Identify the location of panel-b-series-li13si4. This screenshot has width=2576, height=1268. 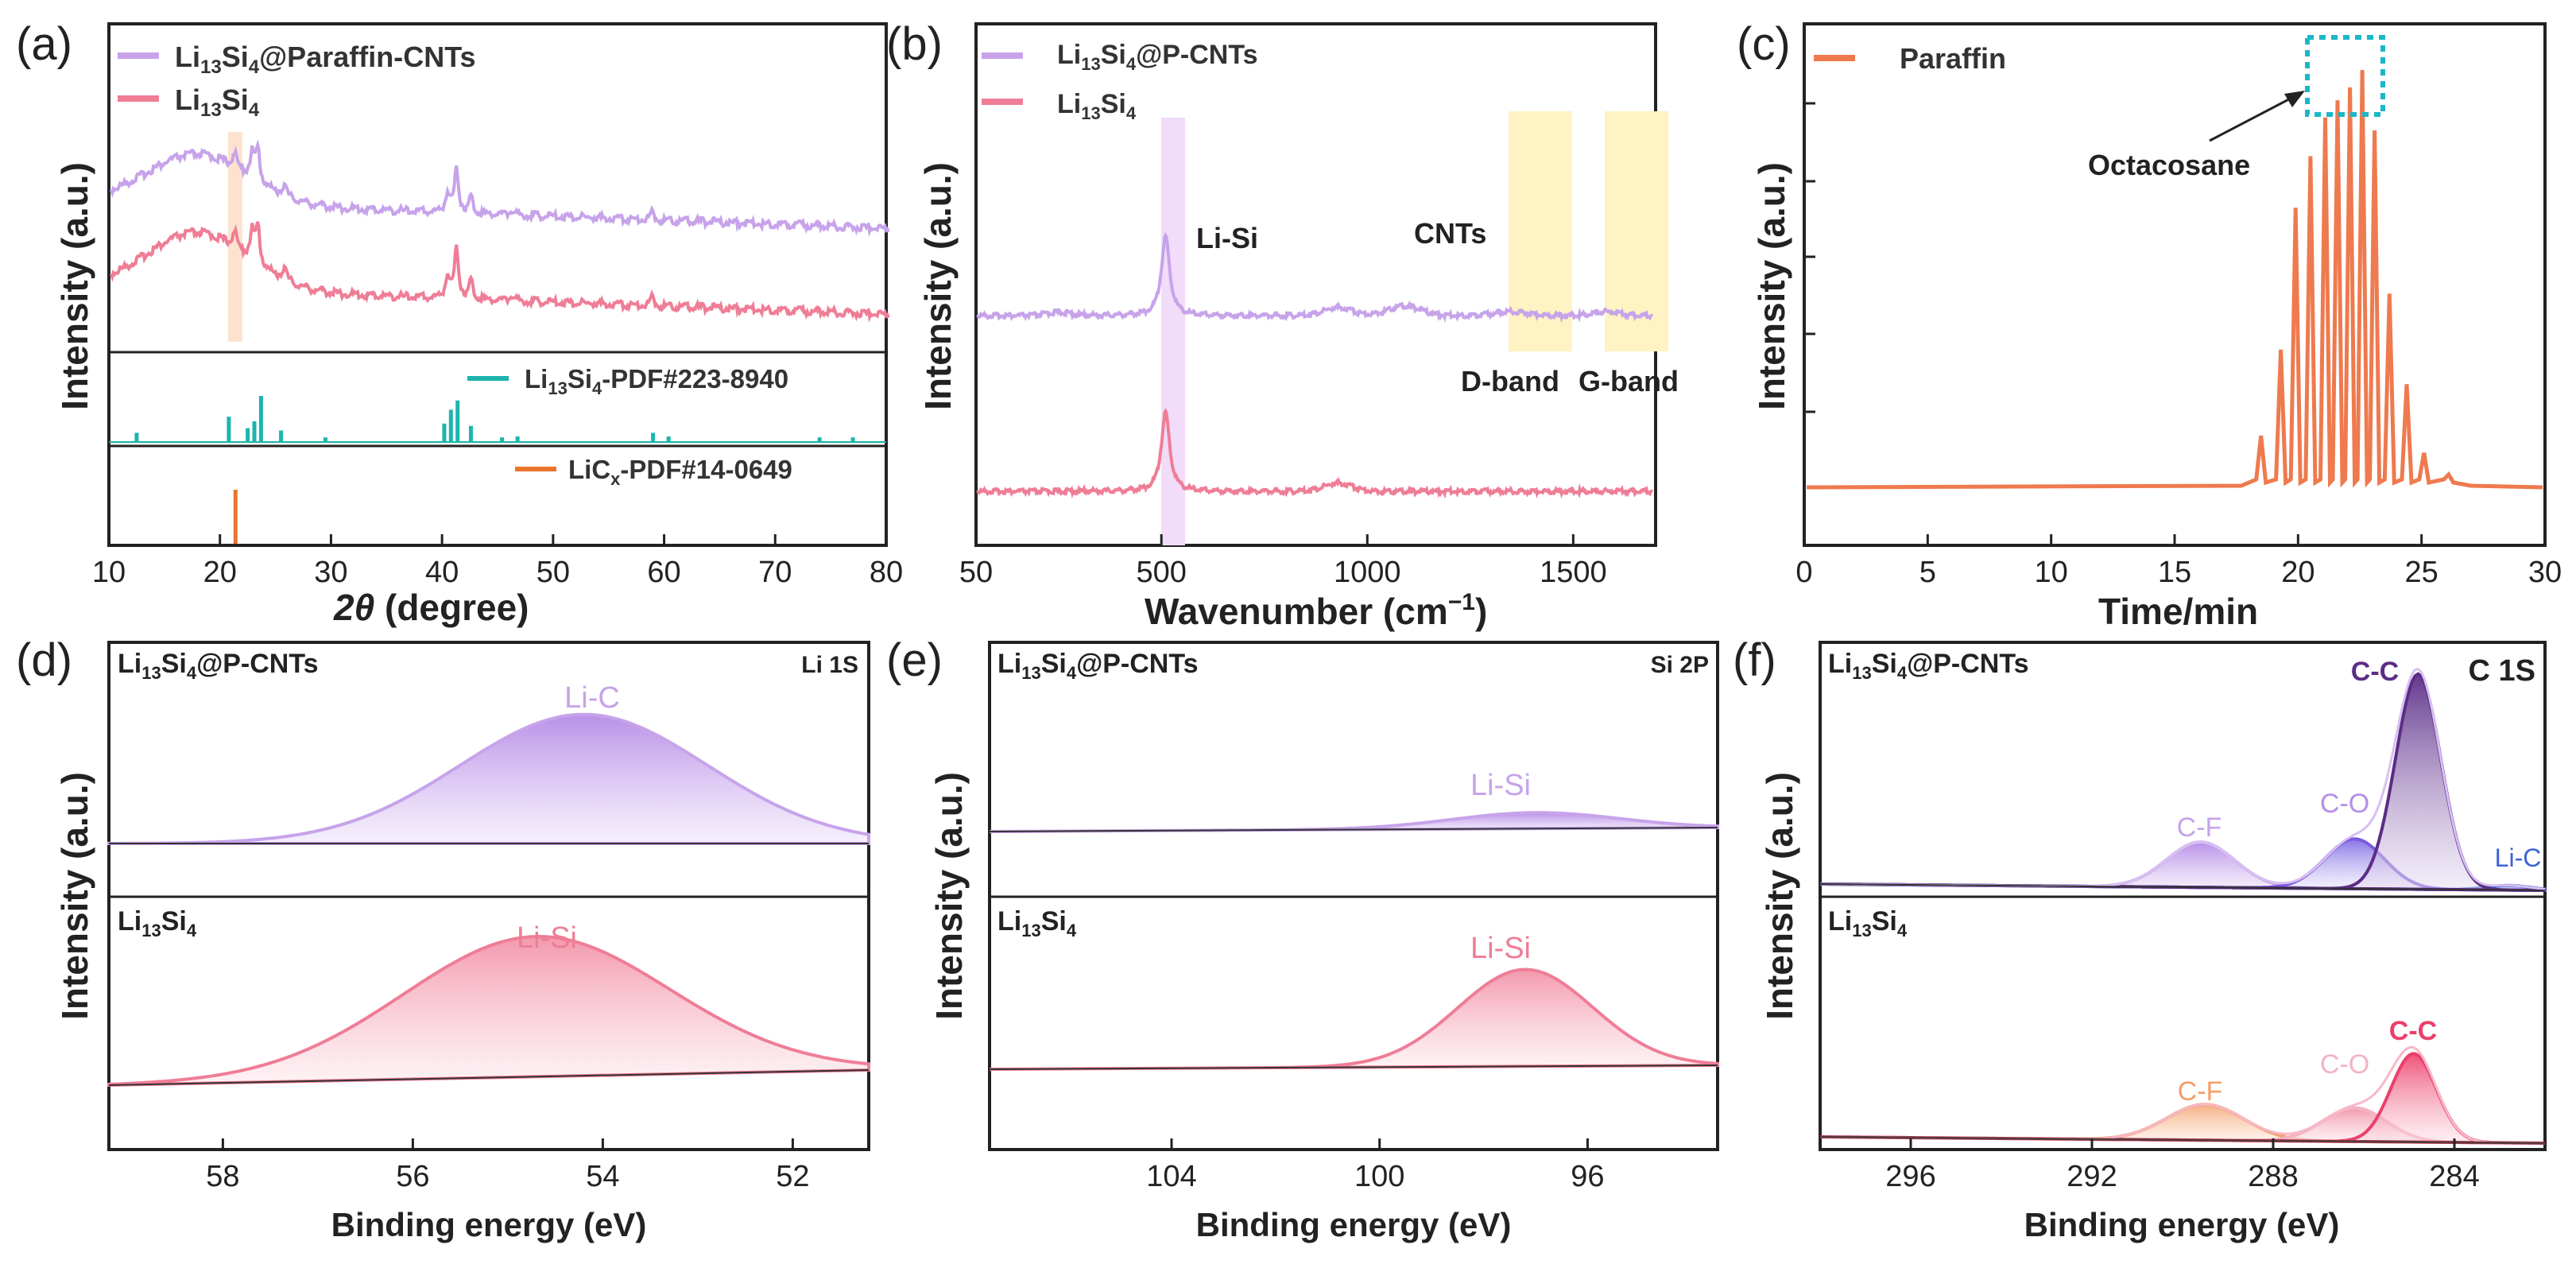
(1315, 453).